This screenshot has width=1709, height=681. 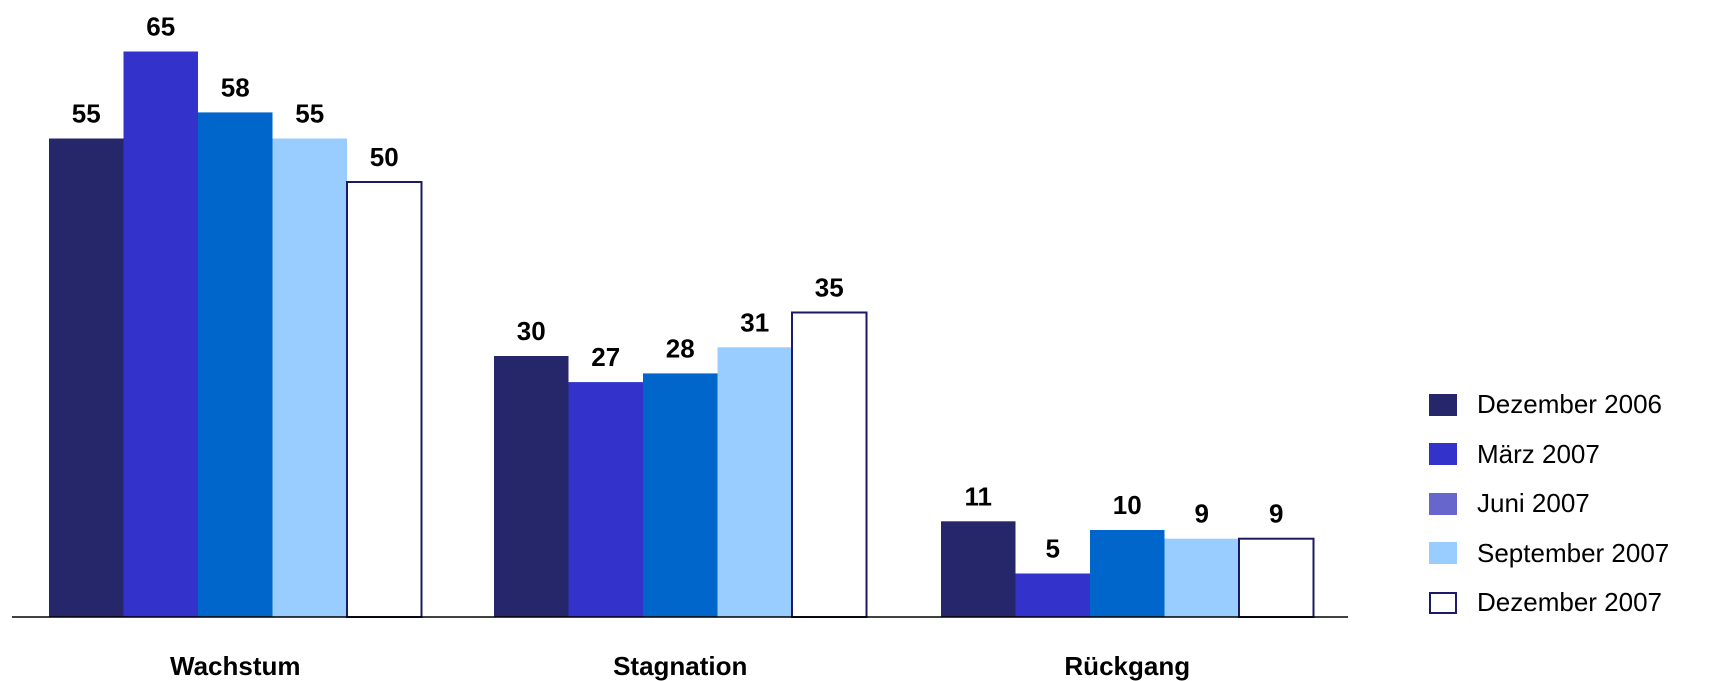 I want to click on value-label-0-4: 50, so click(x=384, y=157).